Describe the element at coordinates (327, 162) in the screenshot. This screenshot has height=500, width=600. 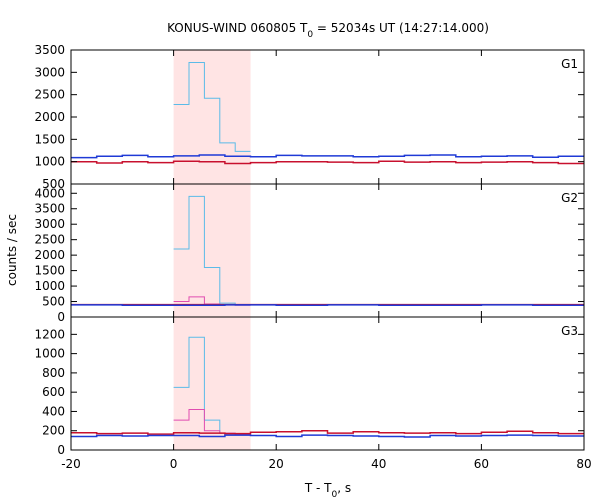
I see `series-g1-bg-red` at that location.